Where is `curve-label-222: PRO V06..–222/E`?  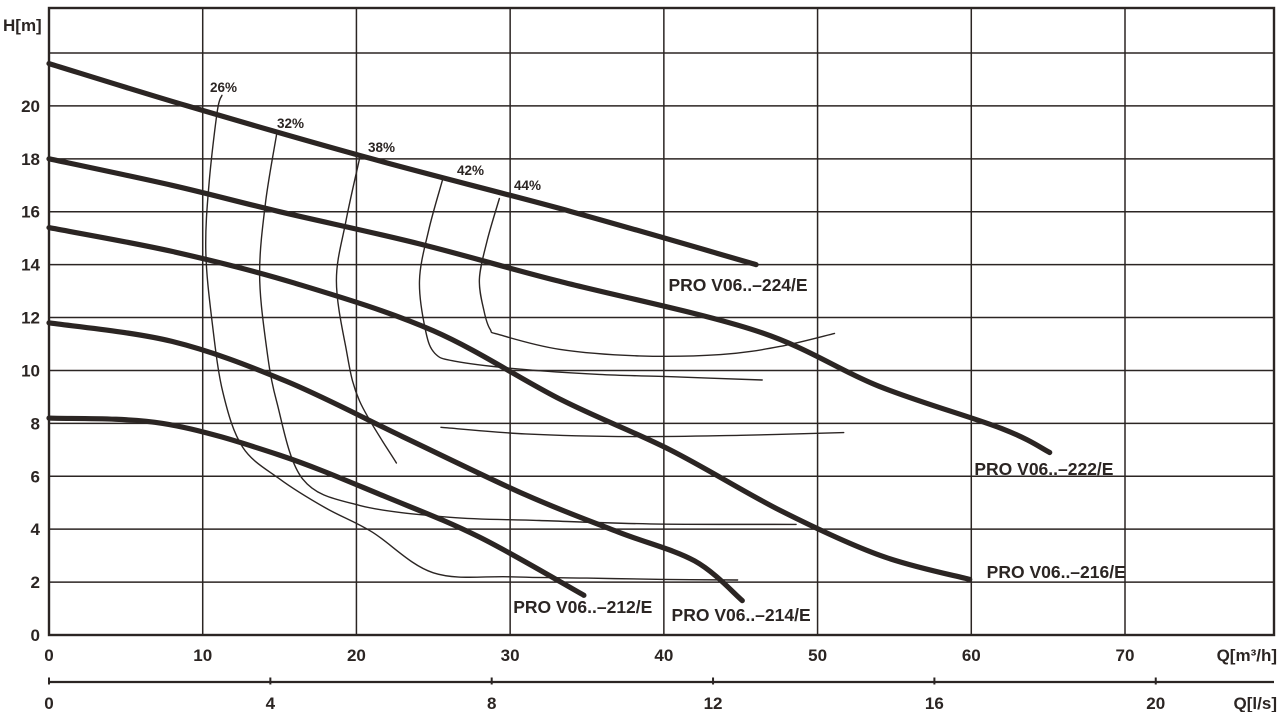
curve-label-222: PRO V06..–222/E is located at coordinates (1043, 469).